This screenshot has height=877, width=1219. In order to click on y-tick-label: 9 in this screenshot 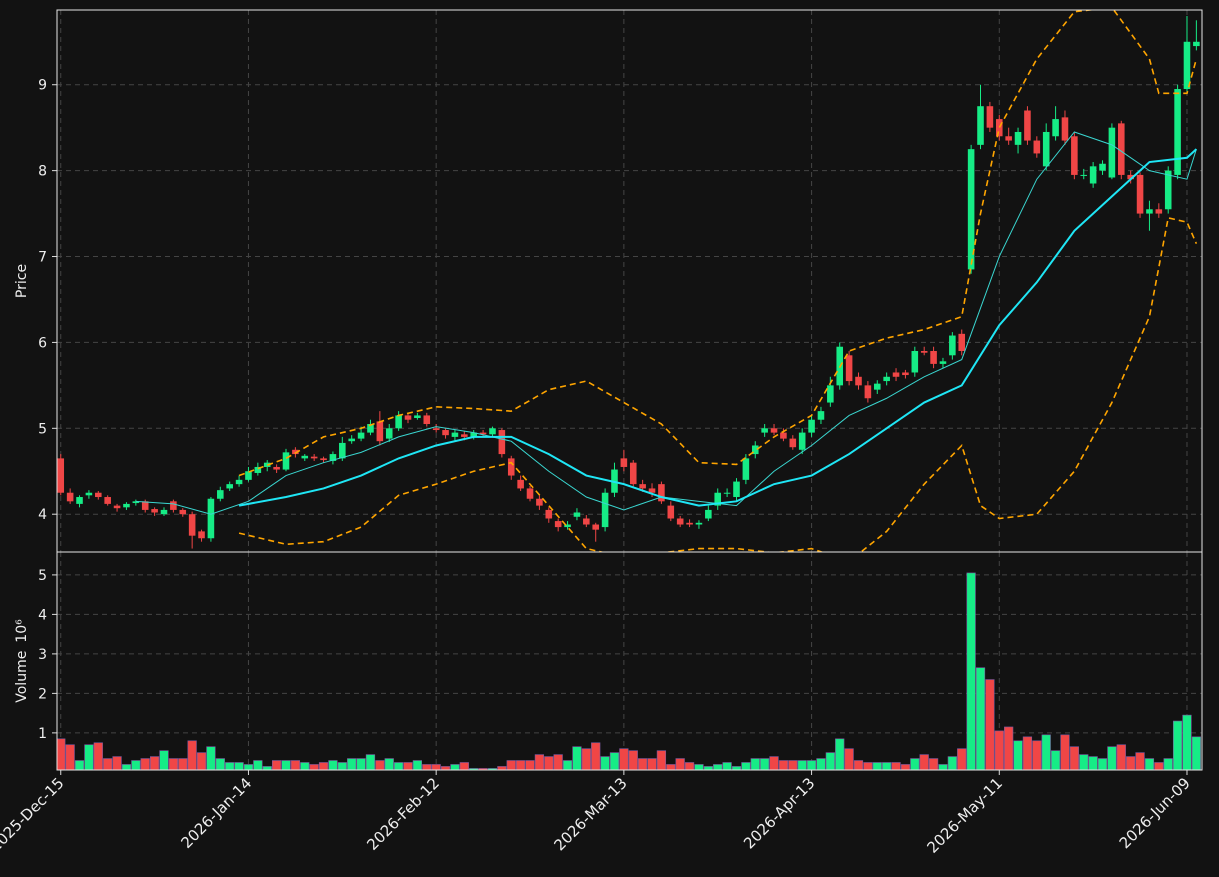, I will do `click(42, 86)`.